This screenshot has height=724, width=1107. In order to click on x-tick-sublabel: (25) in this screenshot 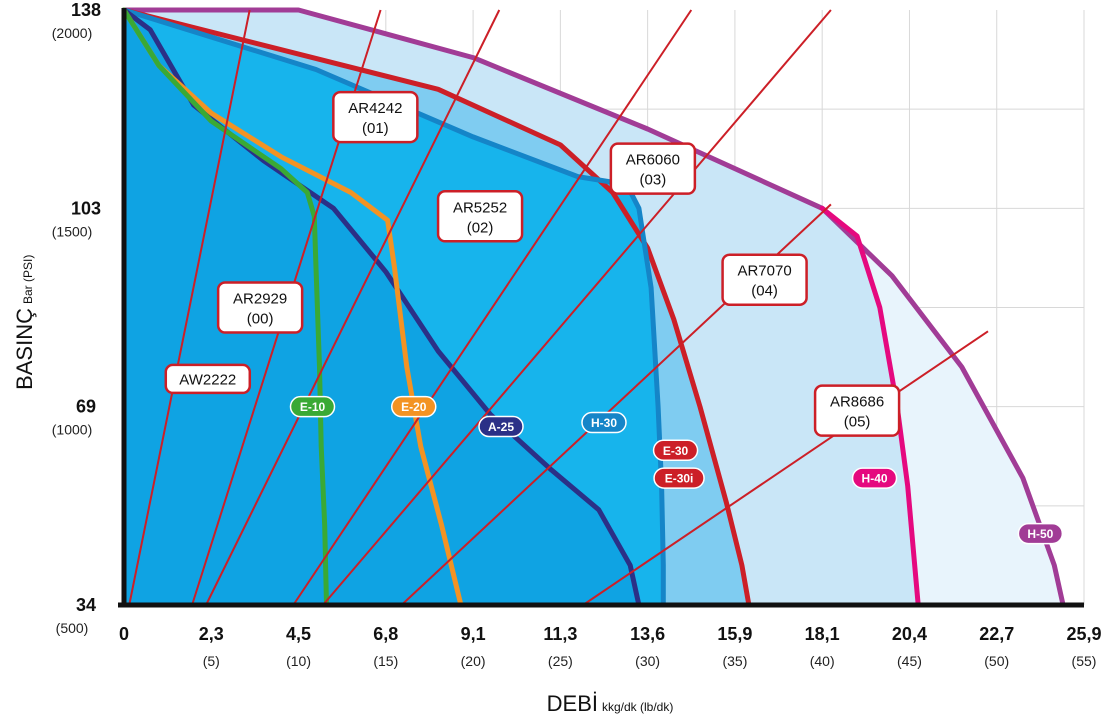, I will do `click(560, 661)`.